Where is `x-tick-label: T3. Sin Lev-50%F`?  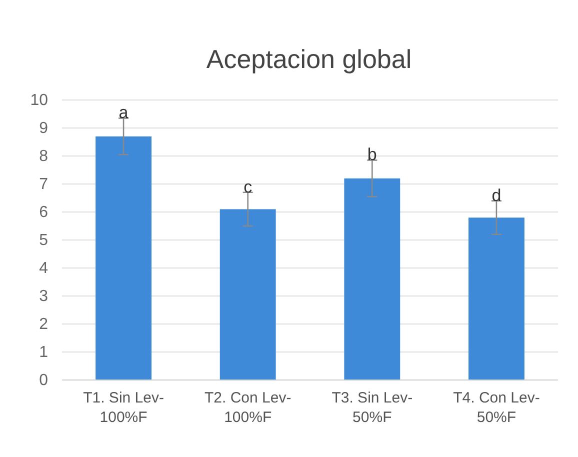
x-tick-label: T3. Sin Lev-50%F is located at coordinates (372, 408).